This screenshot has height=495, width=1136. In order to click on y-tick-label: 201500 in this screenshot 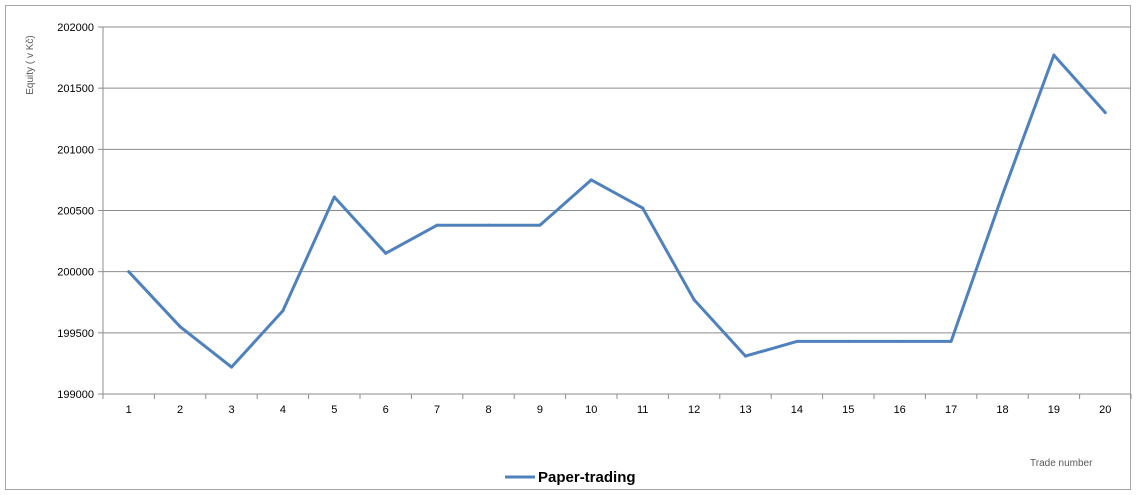, I will do `click(75, 89)`.